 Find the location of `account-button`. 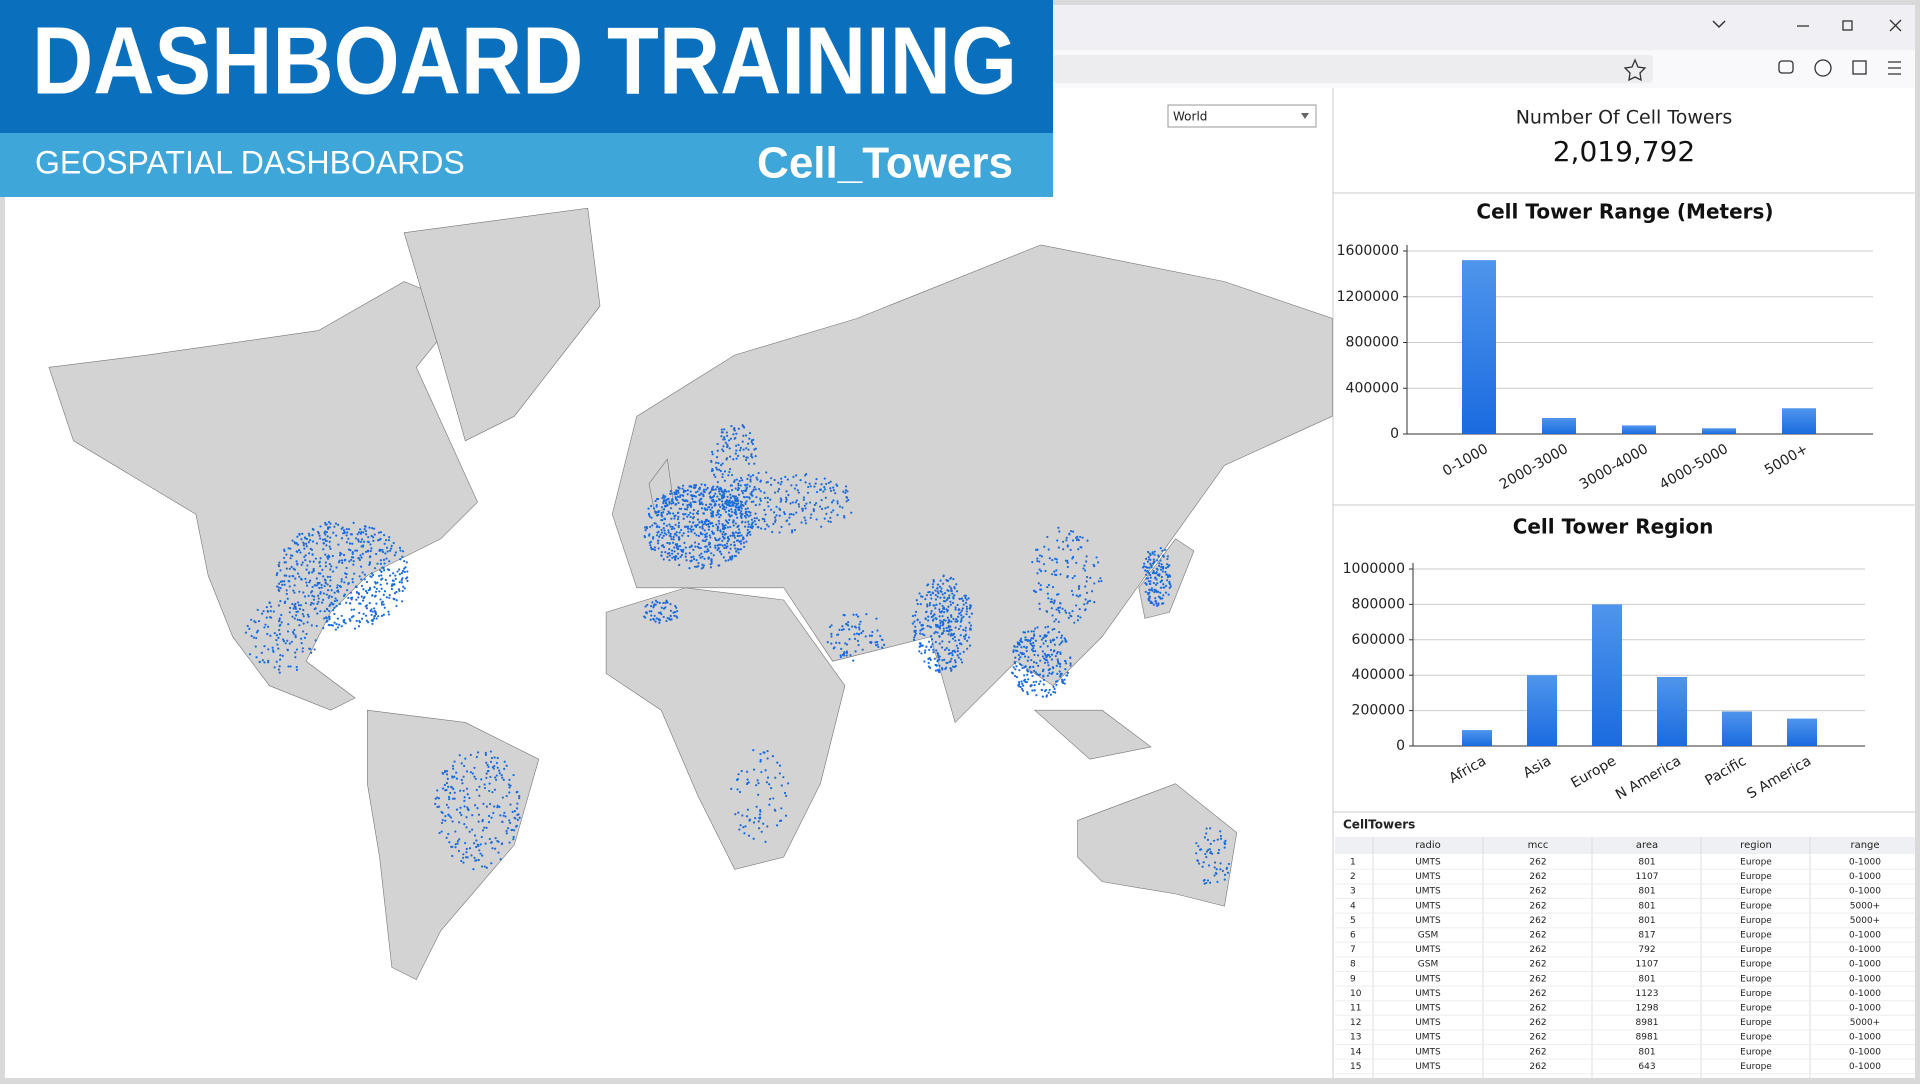

account-button is located at coordinates (1823, 68).